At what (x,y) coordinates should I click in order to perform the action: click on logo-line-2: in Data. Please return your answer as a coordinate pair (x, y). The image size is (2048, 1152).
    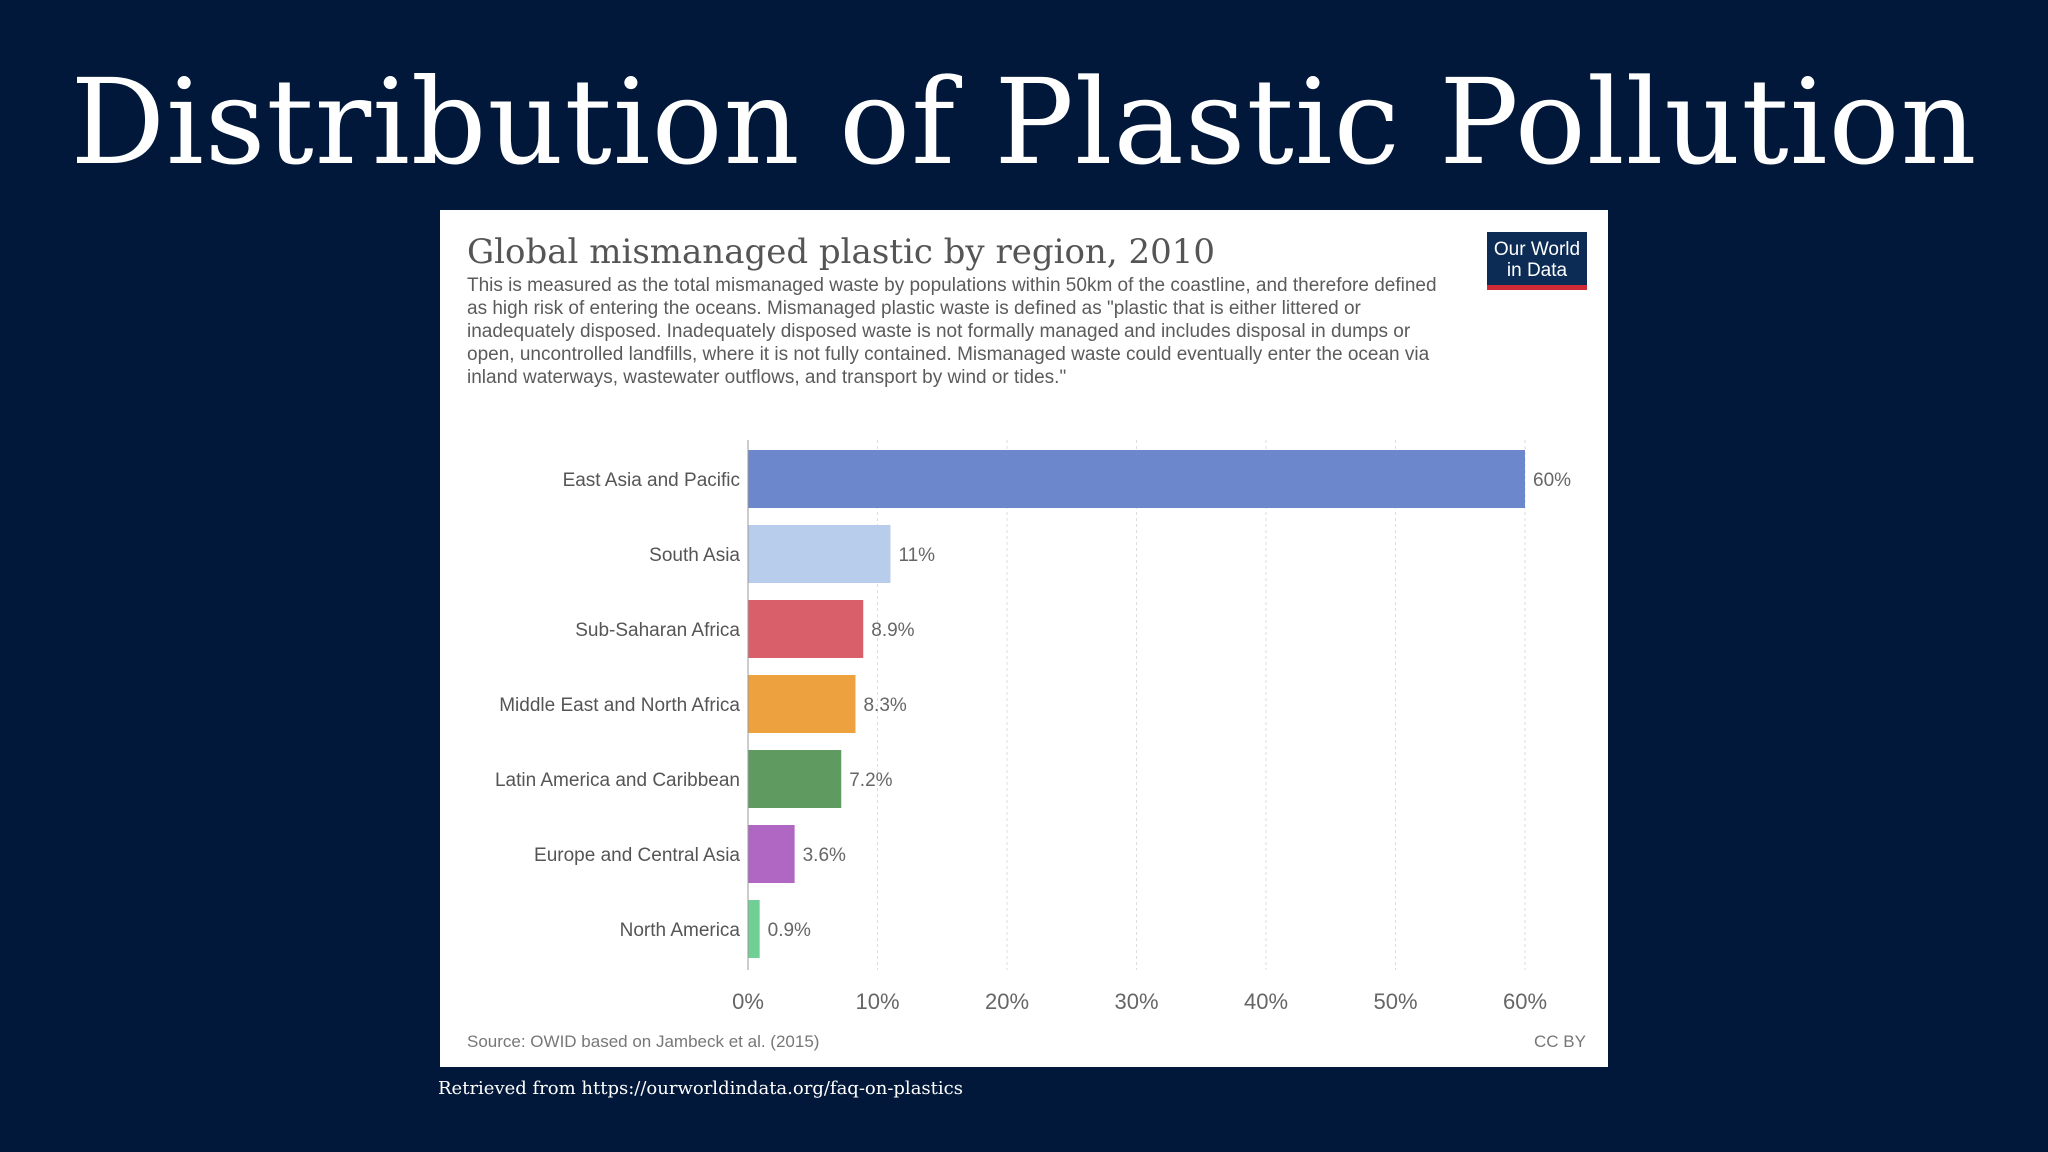
    Looking at the image, I should click on (1537, 270).